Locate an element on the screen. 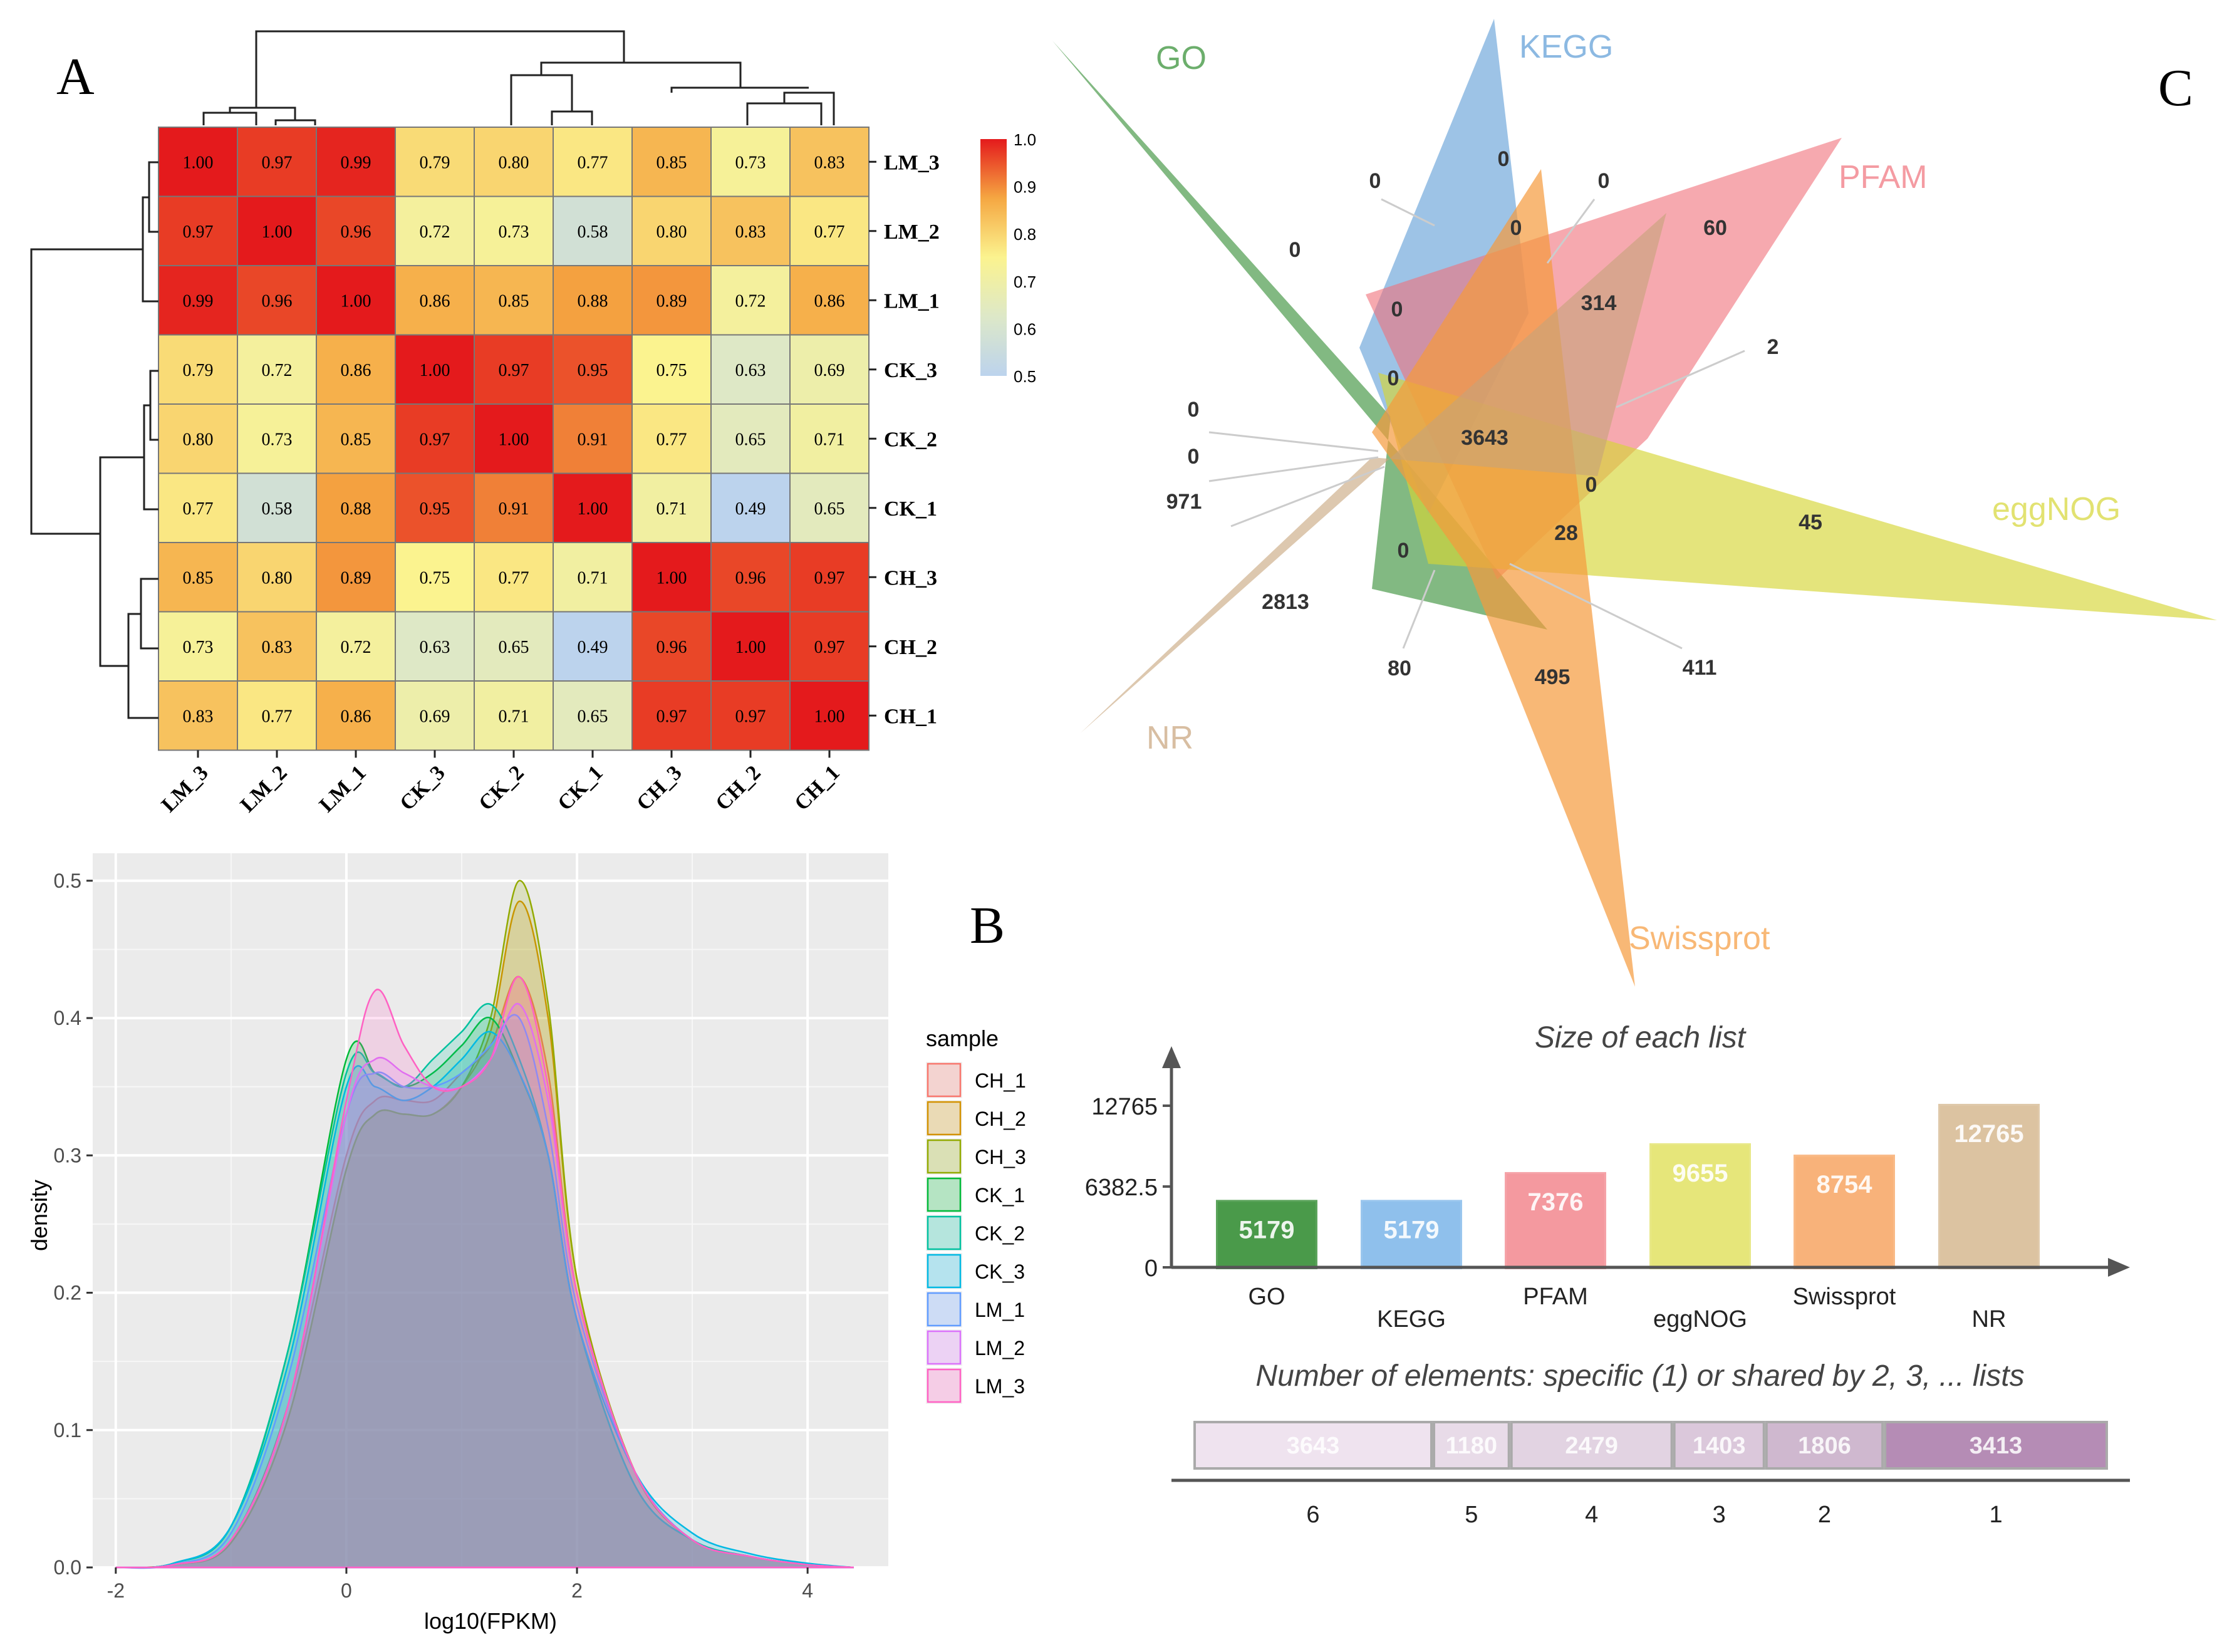 The height and width of the screenshot is (1652, 2217). venn-region-value: 2 is located at coordinates (1773, 347).